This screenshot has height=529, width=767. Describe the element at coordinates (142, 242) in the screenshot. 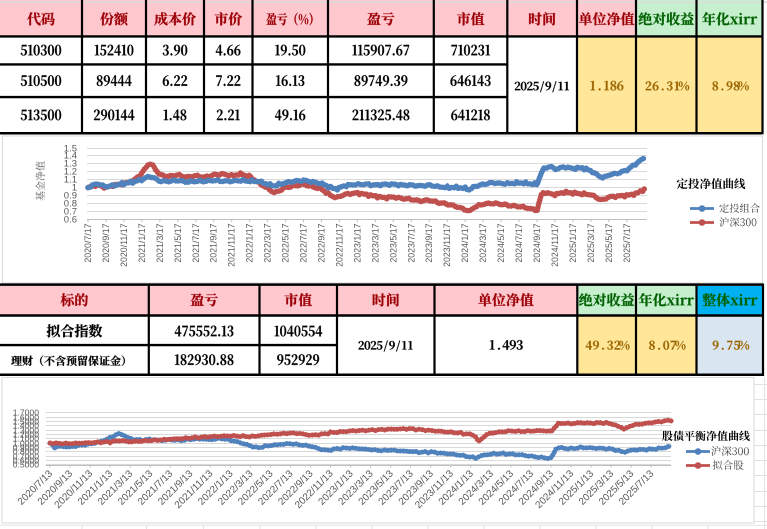

I see `svg-text: 2021/1/17` at that location.